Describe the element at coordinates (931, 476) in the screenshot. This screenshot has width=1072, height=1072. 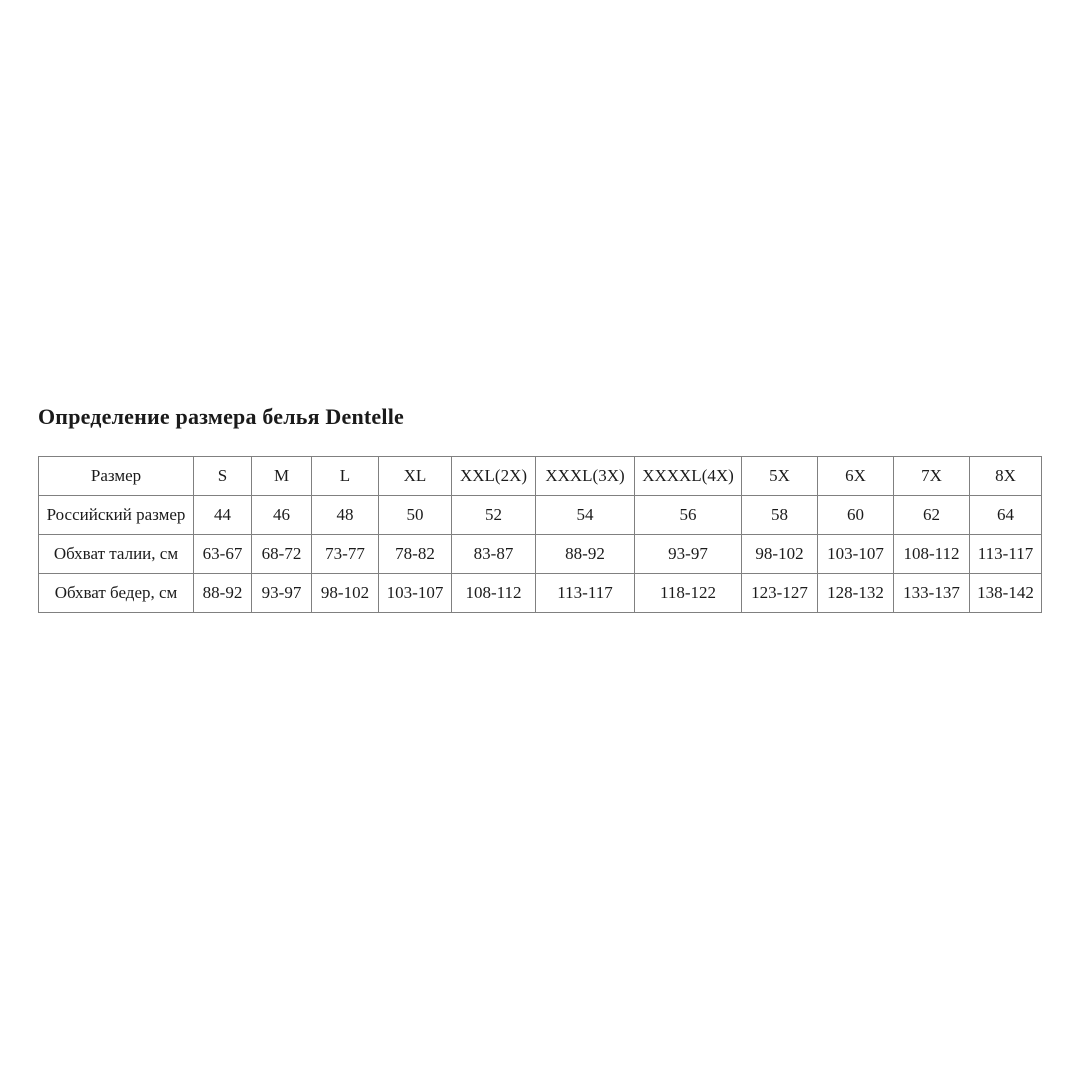
I see `size-cell: 7X` at that location.